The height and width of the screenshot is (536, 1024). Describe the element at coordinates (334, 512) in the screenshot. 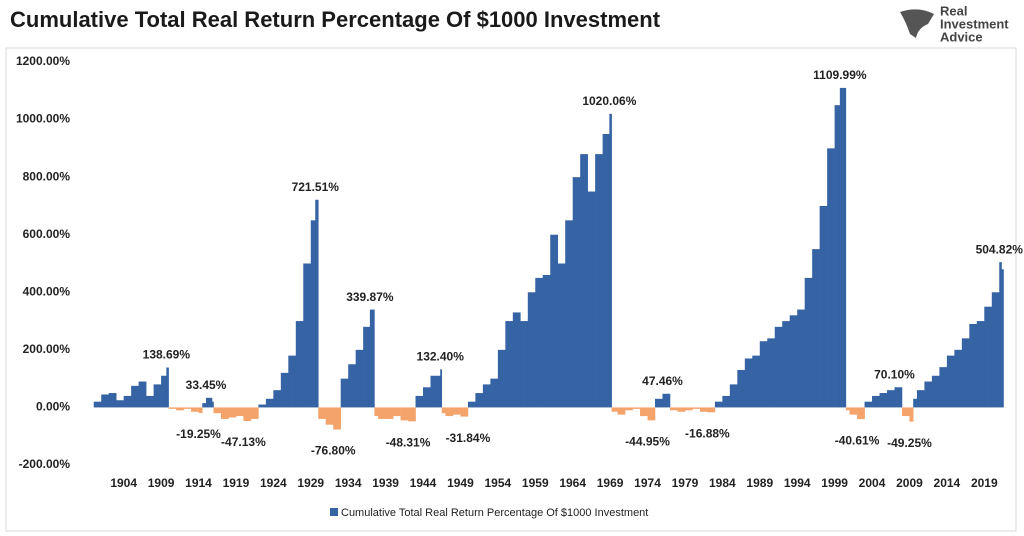

I see `legend-swatch` at that location.